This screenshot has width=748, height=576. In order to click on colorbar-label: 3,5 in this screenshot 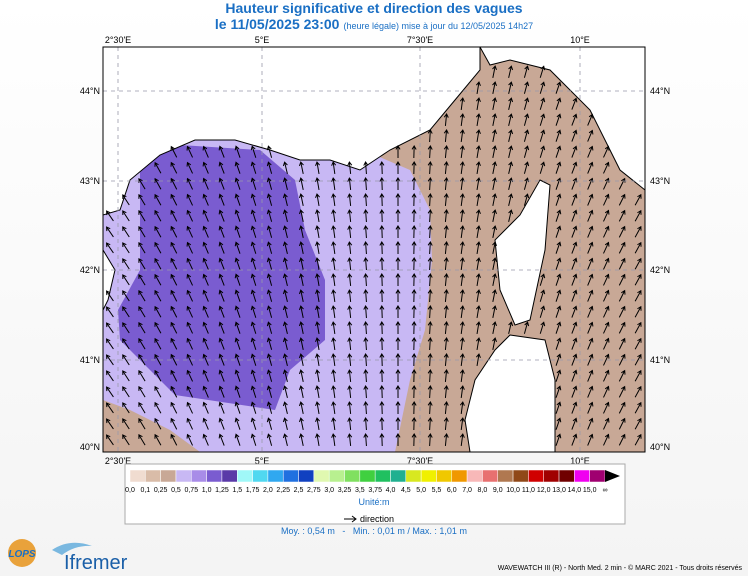, I will do `click(360, 490)`.